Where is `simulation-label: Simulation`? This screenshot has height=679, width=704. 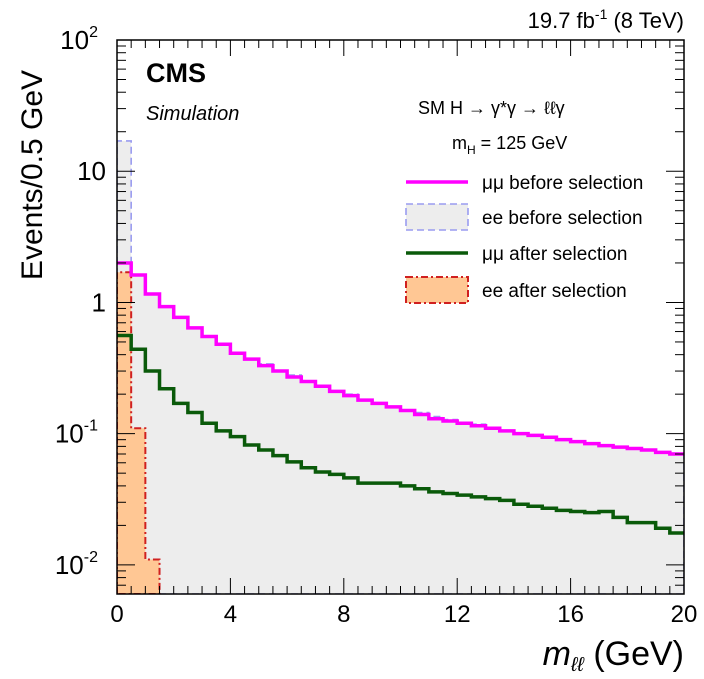
simulation-label: Simulation is located at coordinates (192, 114).